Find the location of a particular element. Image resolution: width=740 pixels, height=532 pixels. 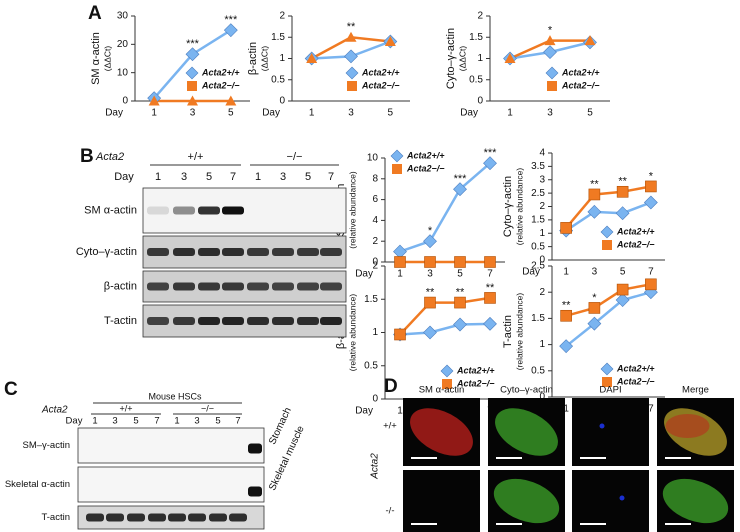

y-axis-label: Cyto–γ-actin is located at coordinates (451, 58).